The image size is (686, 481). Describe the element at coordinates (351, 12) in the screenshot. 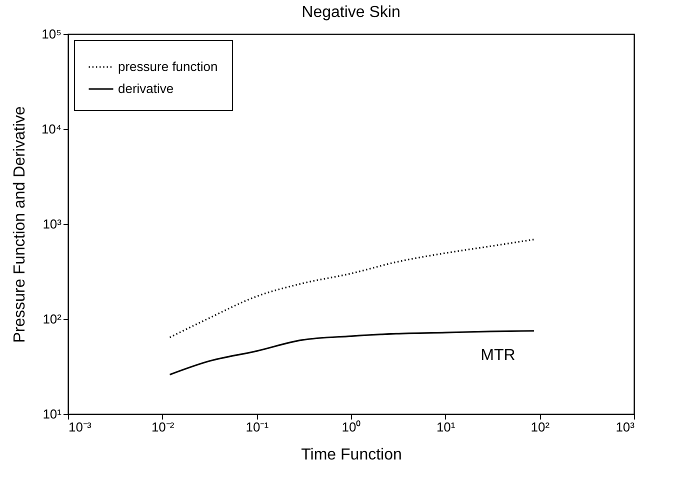

I see `chart-title: Negative Skin` at that location.